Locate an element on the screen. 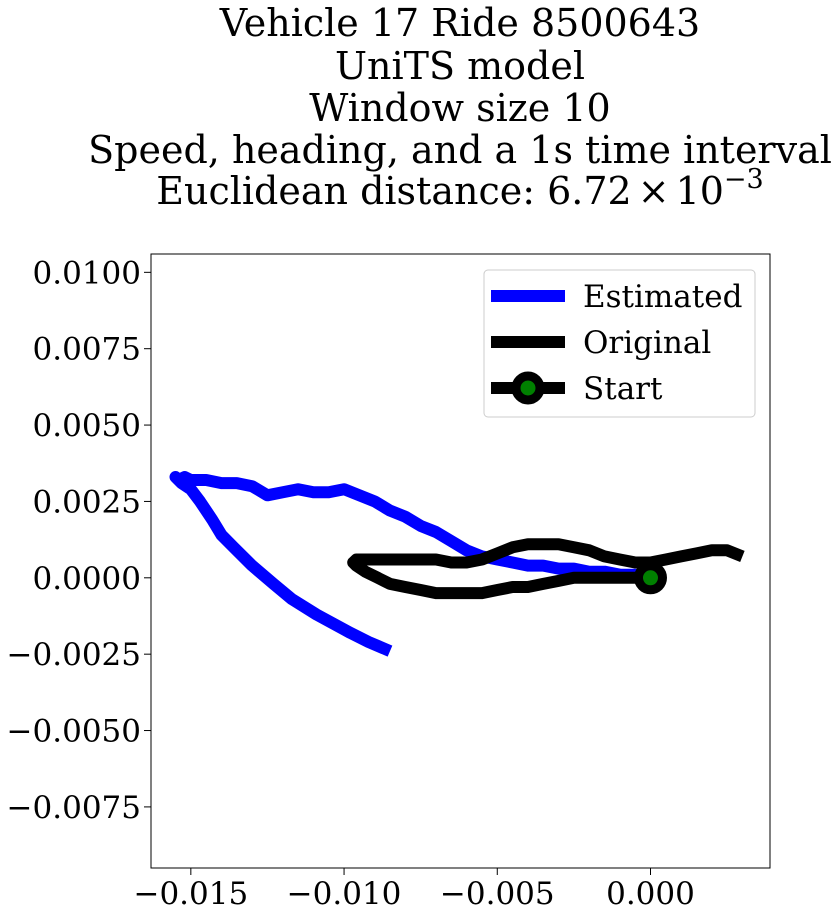 Image resolution: width=833 pixels, height=921 pixels. x-tick-label: −0.015 is located at coordinates (190, 894).